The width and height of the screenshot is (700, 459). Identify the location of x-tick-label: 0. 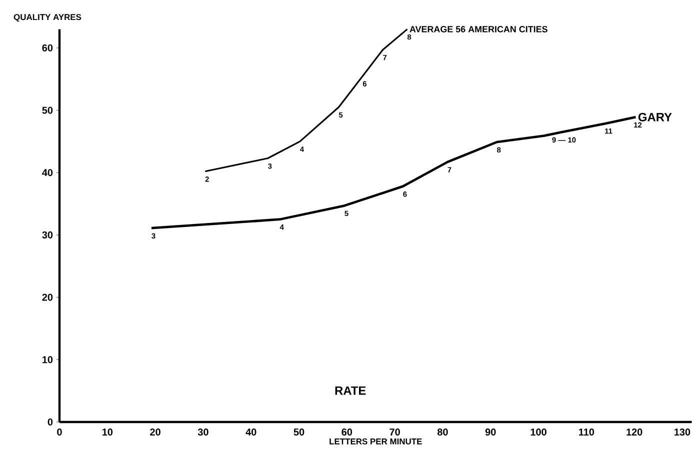
(59, 432).